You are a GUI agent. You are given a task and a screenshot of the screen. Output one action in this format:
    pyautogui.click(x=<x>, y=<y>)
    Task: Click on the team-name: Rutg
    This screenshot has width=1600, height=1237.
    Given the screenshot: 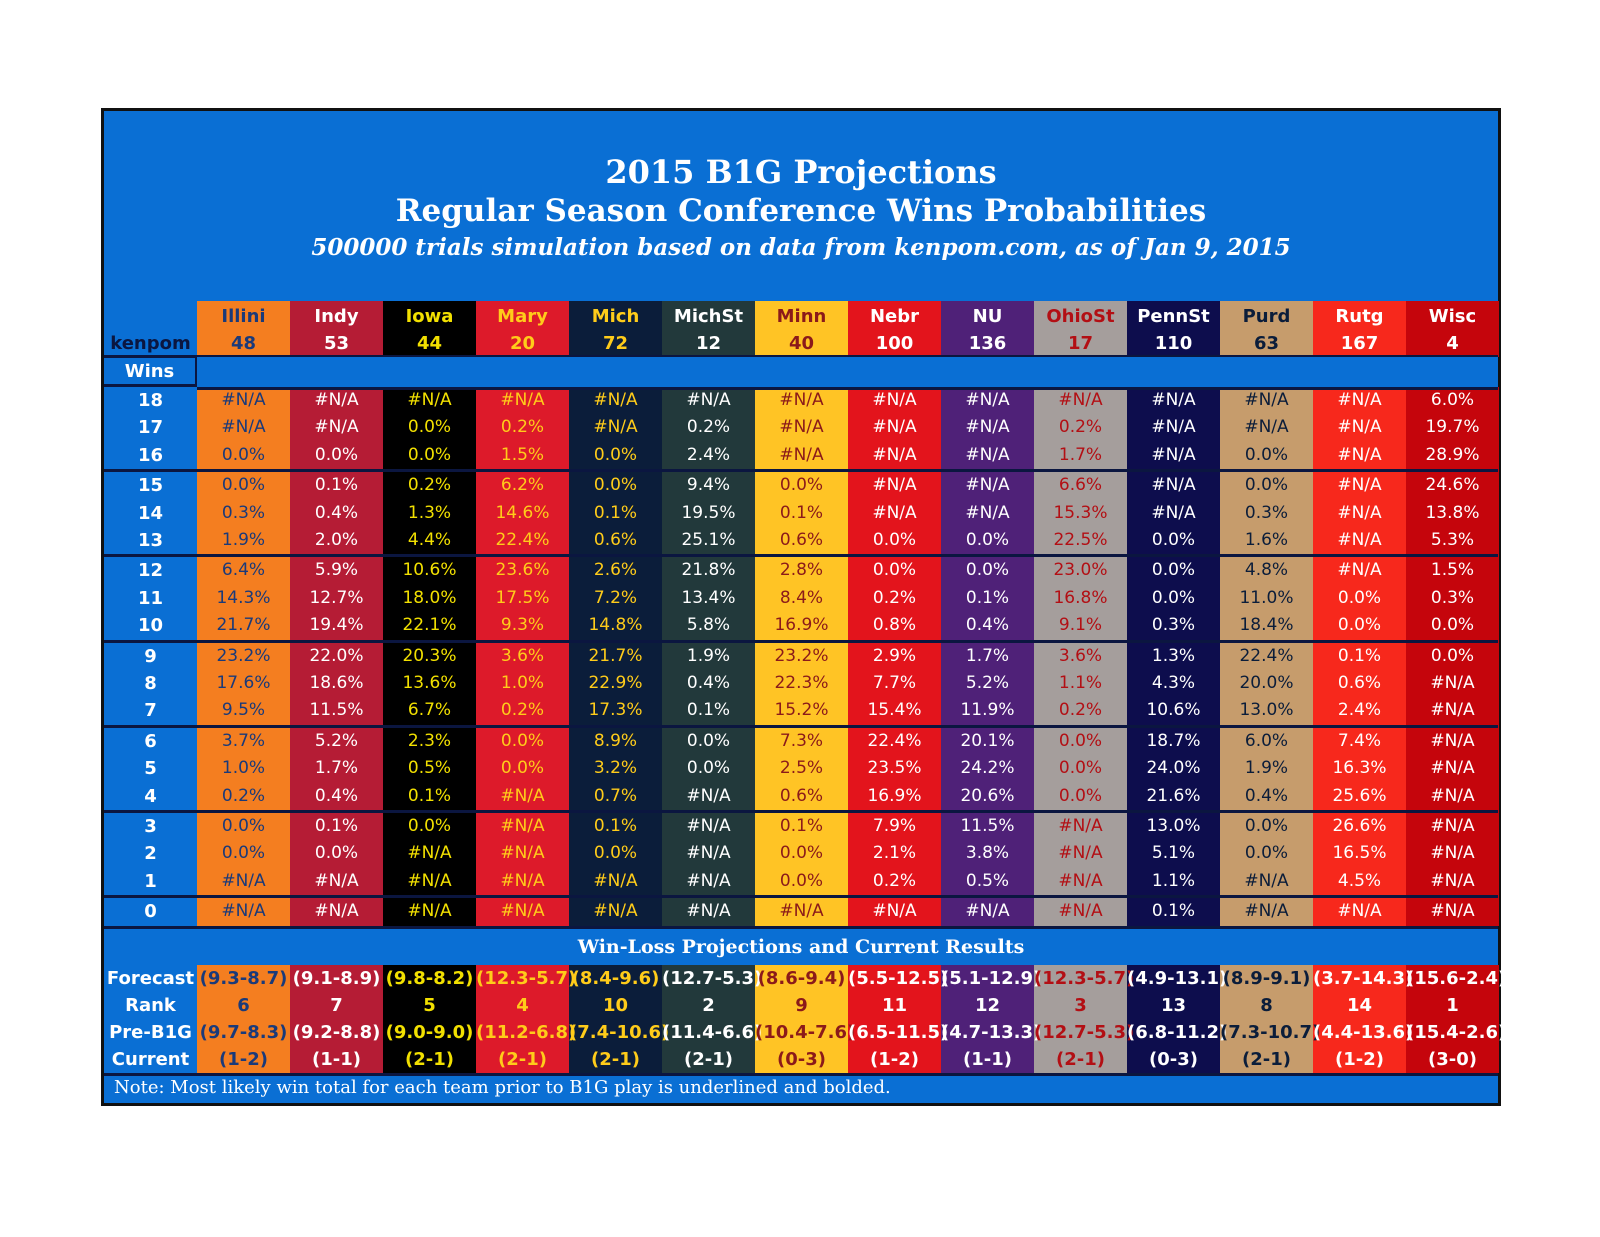 What is the action you would take?
    pyautogui.click(x=1359, y=316)
    